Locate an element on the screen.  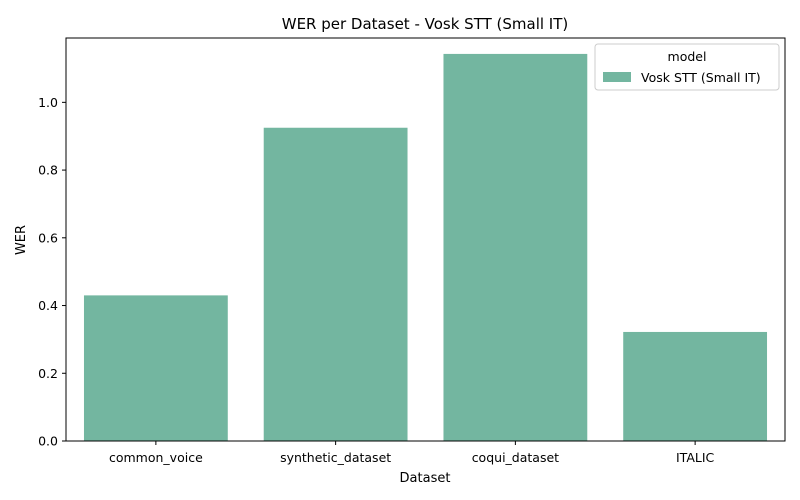
x-axis-label: Dataset is located at coordinates (425, 478).